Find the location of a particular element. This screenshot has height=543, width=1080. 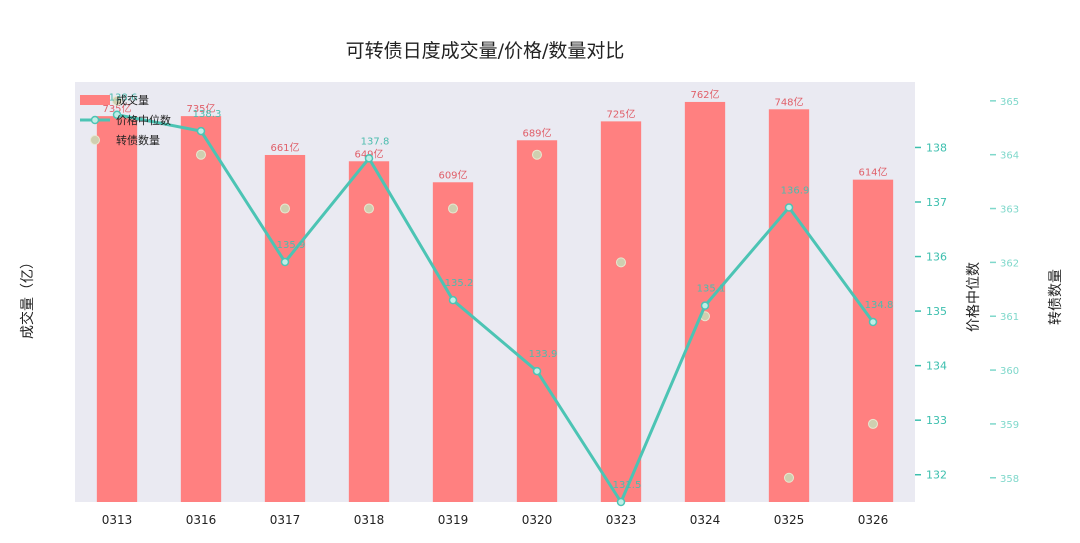

price-label-0313: 138.6 is located at coordinates (123, 98).